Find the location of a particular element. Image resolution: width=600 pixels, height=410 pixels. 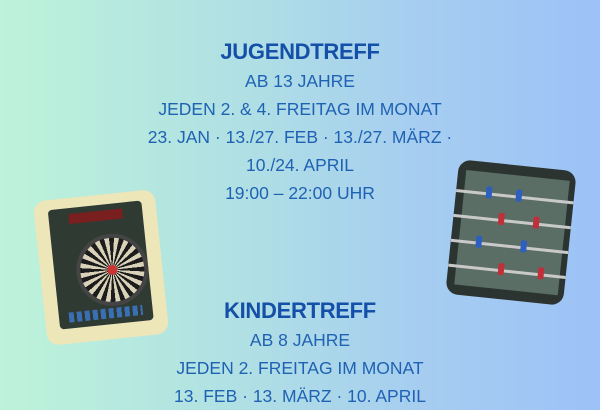

kindertreff-schedule: JEDEN 2. FREITAG IM MONAT is located at coordinates (300, 368).